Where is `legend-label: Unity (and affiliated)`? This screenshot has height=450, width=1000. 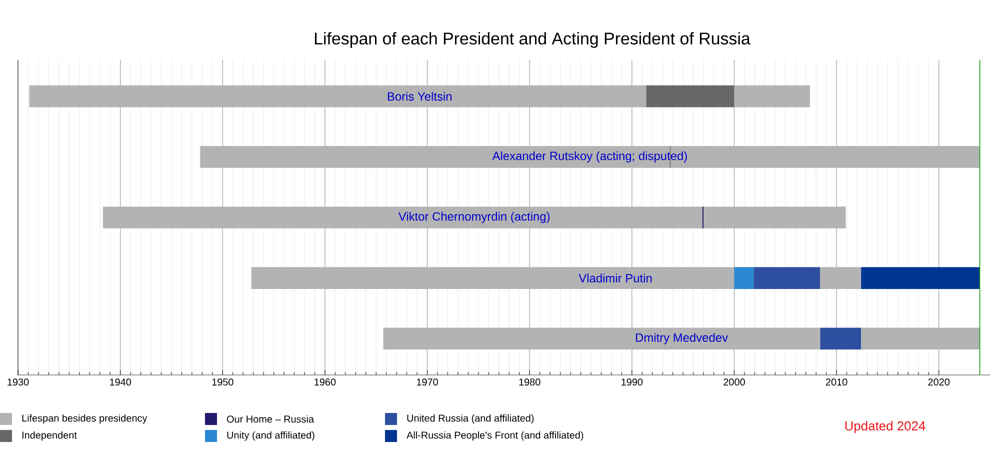 legend-label: Unity (and affiliated) is located at coordinates (270, 436).